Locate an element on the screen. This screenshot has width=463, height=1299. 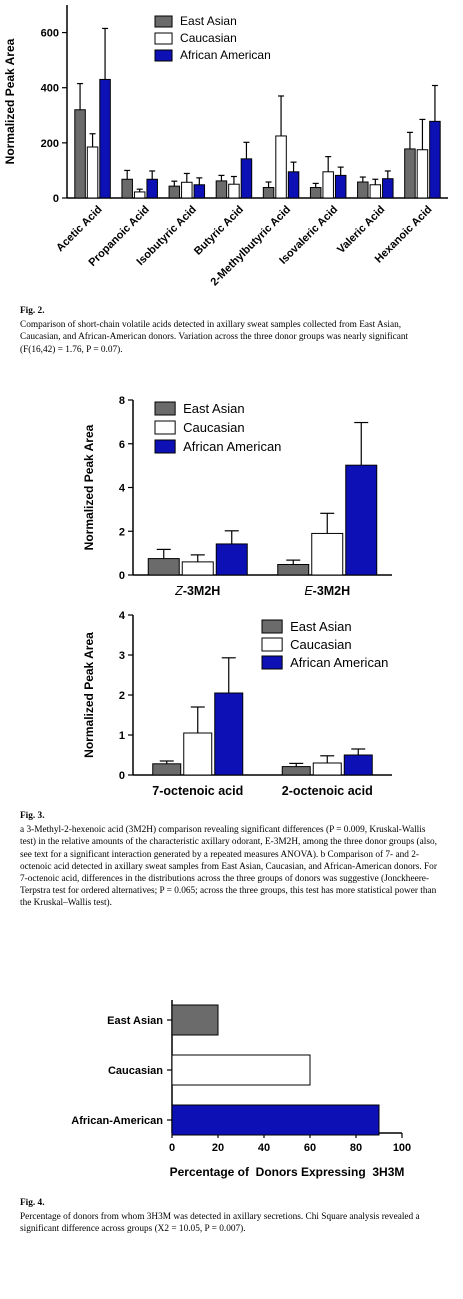
bar-caucasian-propanoic-acid is located at coordinates (139, 195).